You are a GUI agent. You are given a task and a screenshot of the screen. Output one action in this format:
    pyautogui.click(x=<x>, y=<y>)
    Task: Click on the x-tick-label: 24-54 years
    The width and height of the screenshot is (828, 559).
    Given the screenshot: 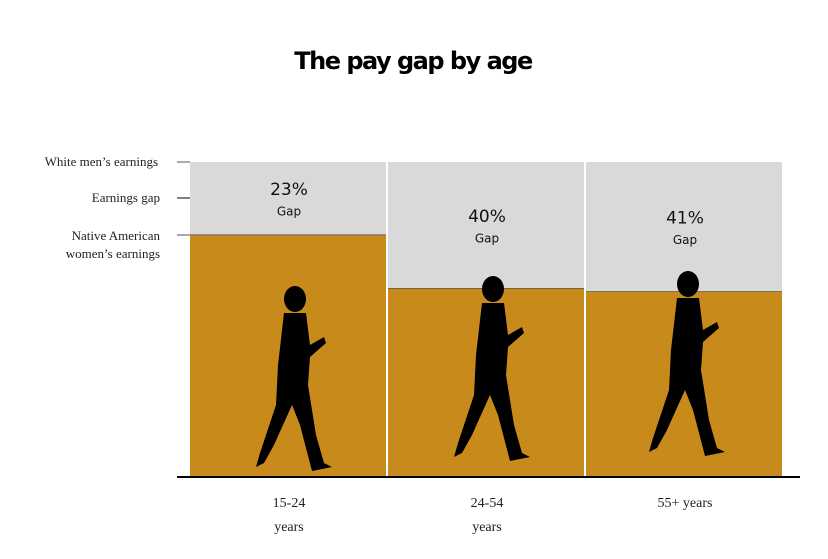 What is the action you would take?
    pyautogui.click(x=487, y=515)
    